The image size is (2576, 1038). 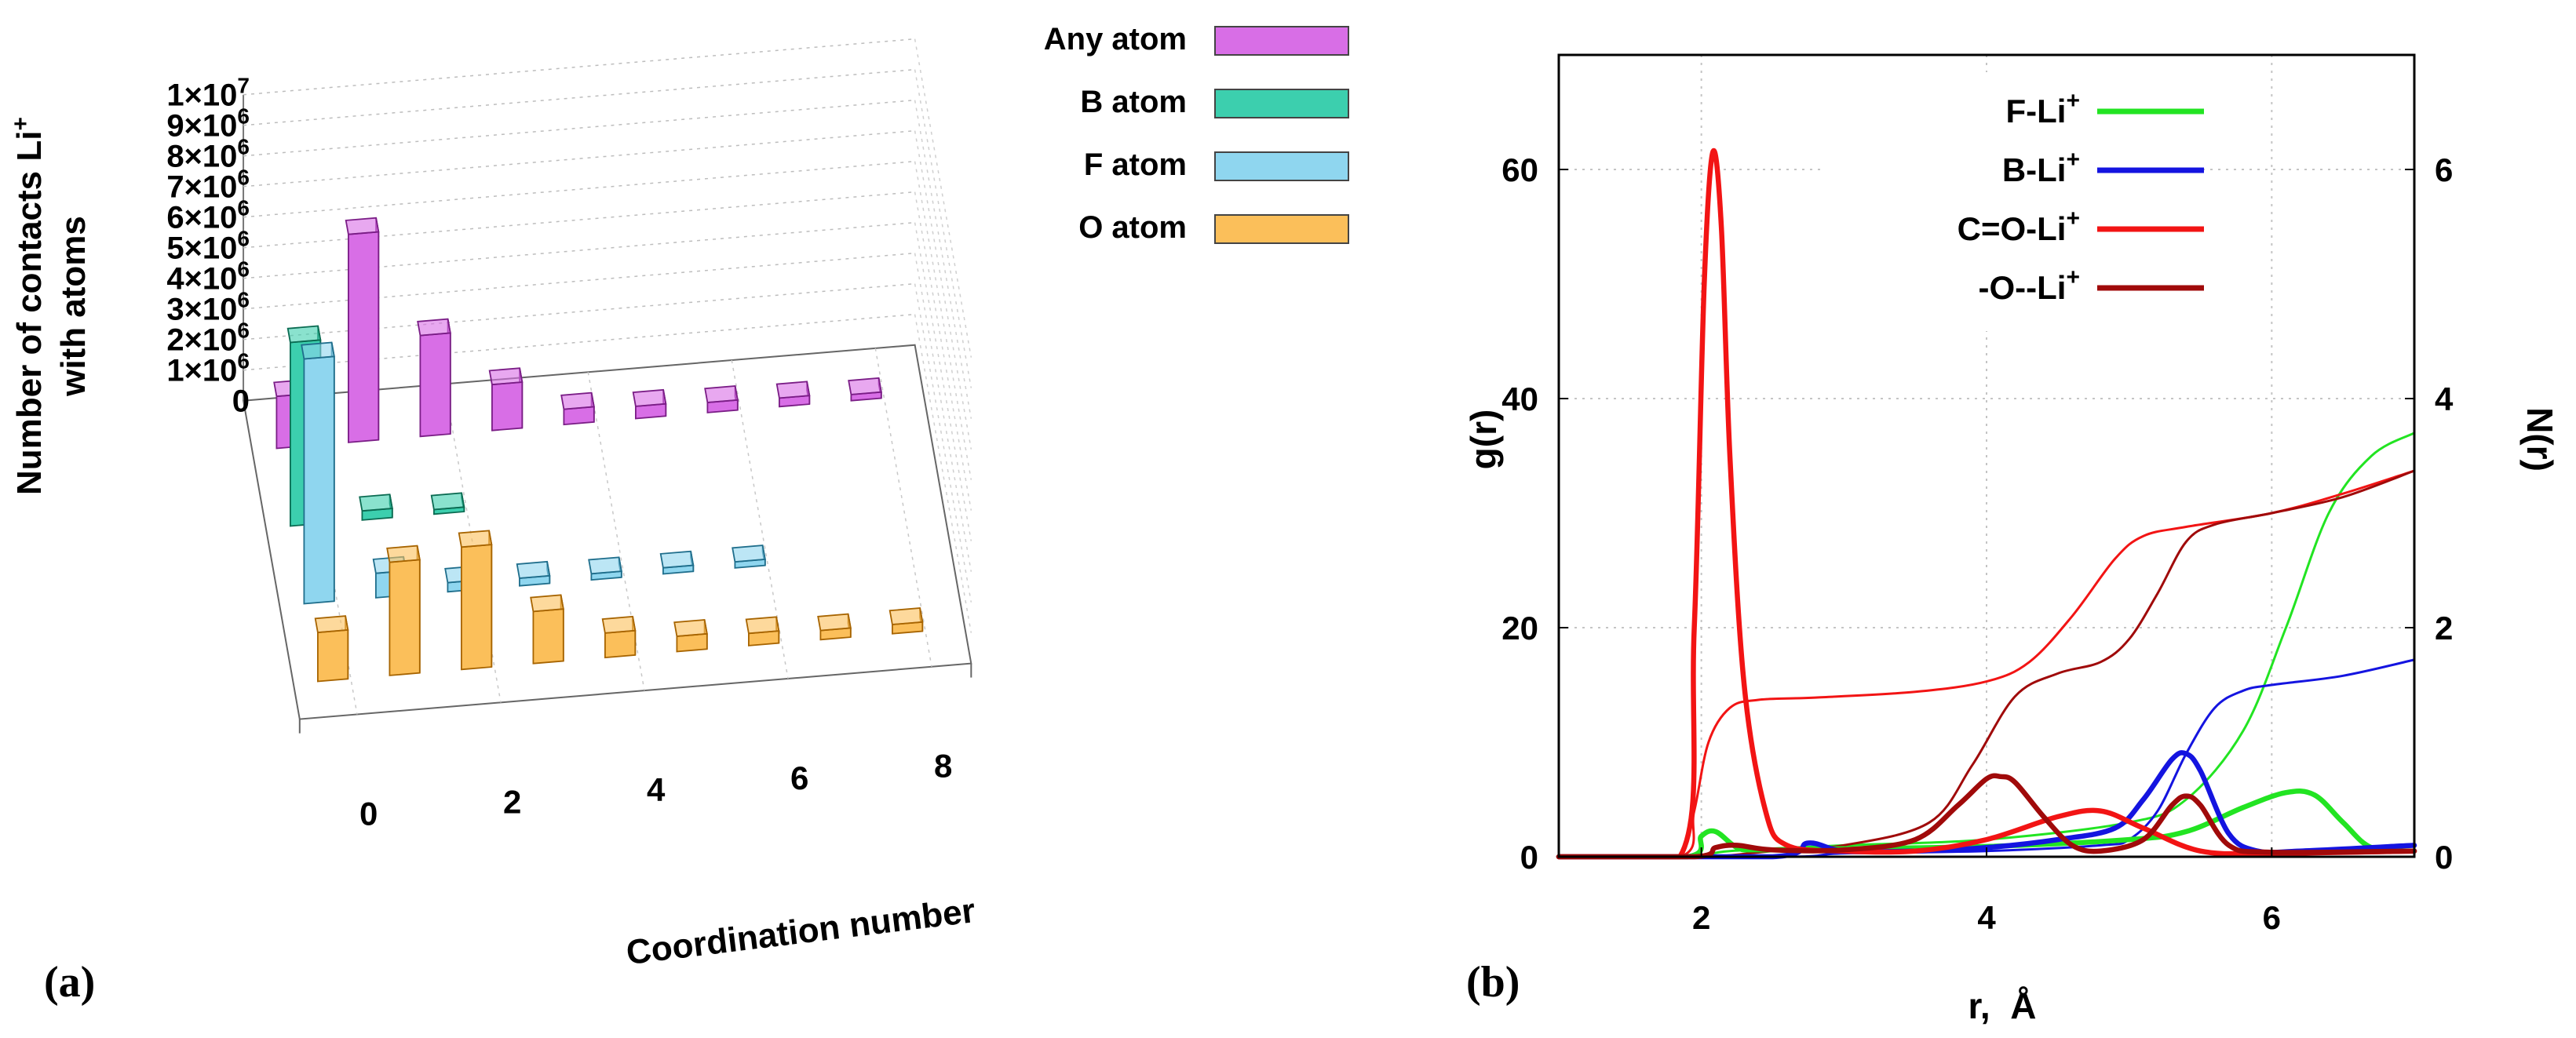 I want to click on b-y2-axis-label: N(r), so click(x=2539, y=440).